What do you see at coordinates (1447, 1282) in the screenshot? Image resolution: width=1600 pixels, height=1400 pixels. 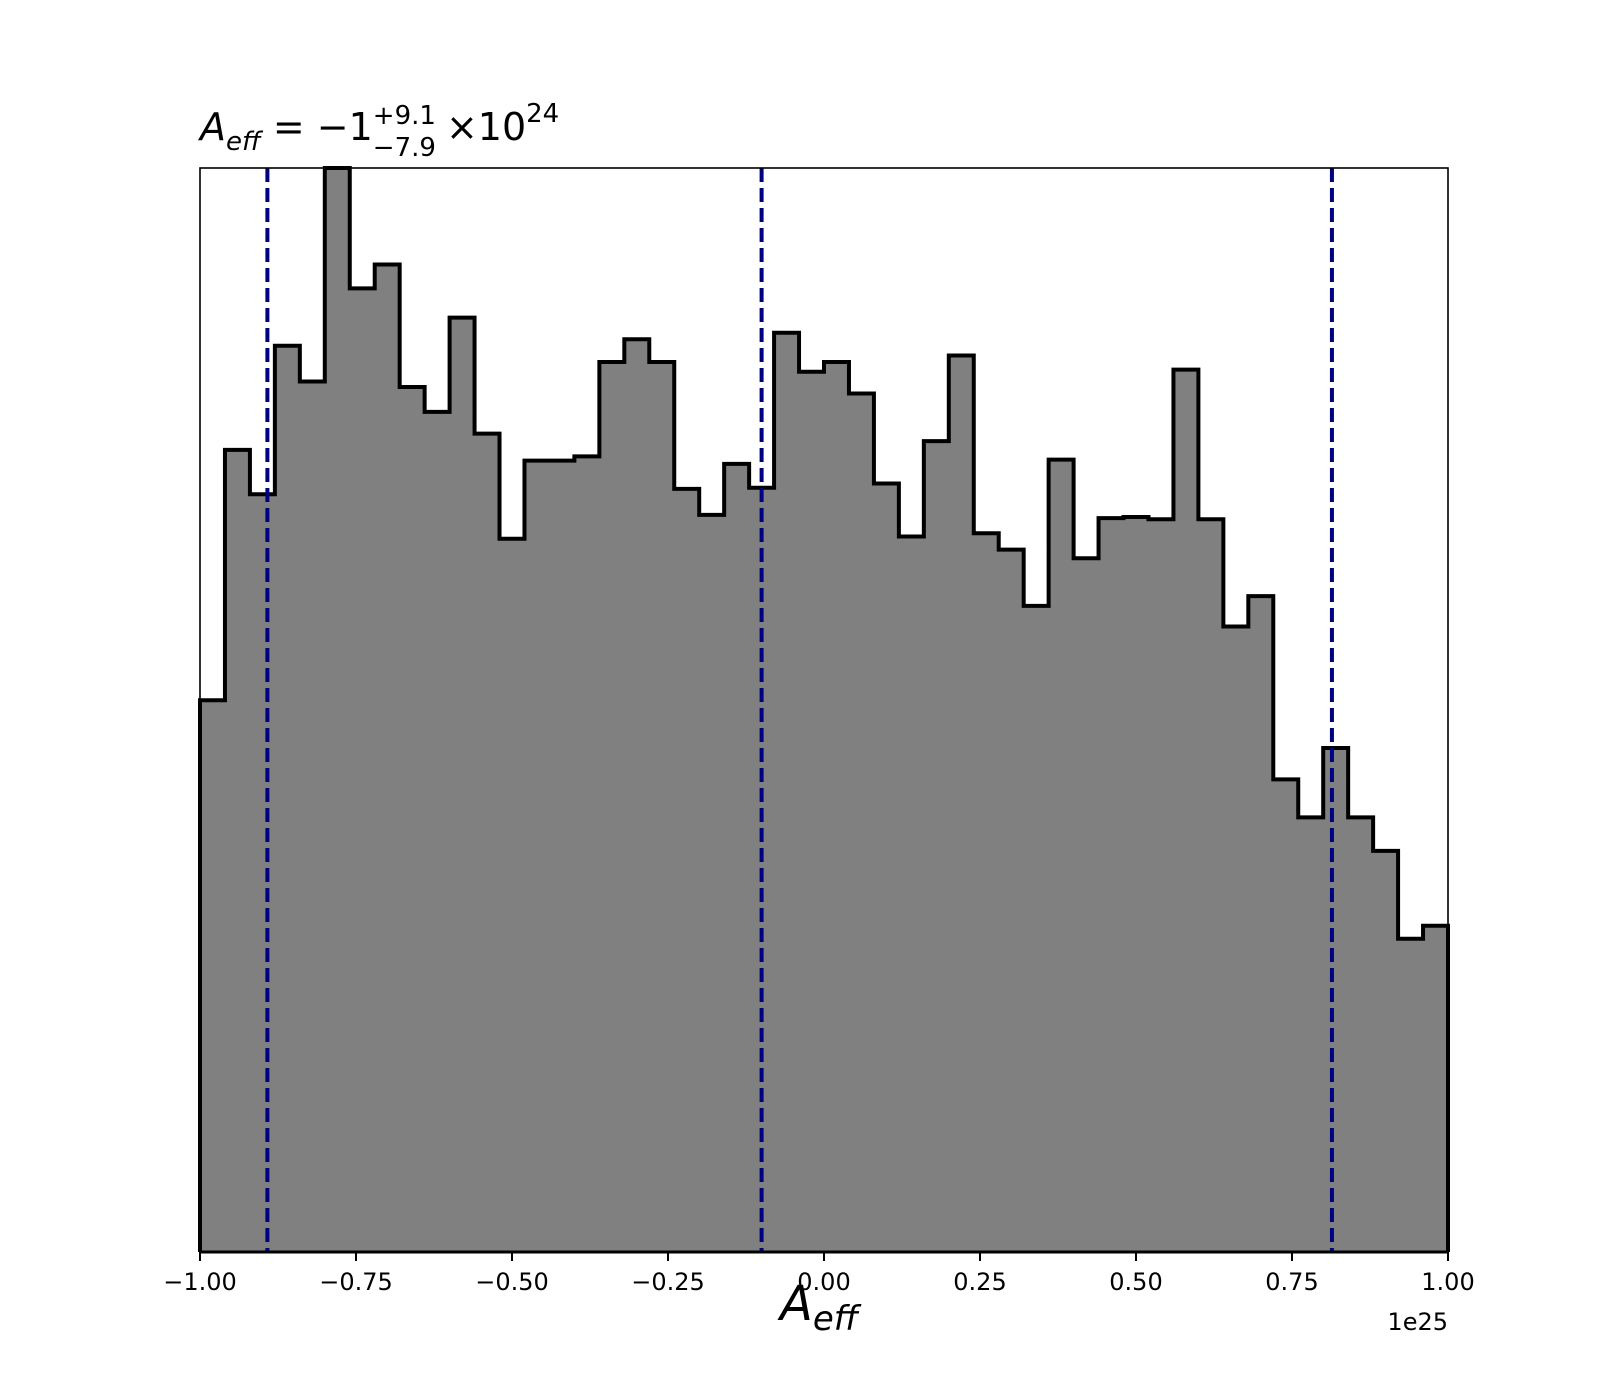 I see `x-tick-label: 1.00` at bounding box center [1447, 1282].